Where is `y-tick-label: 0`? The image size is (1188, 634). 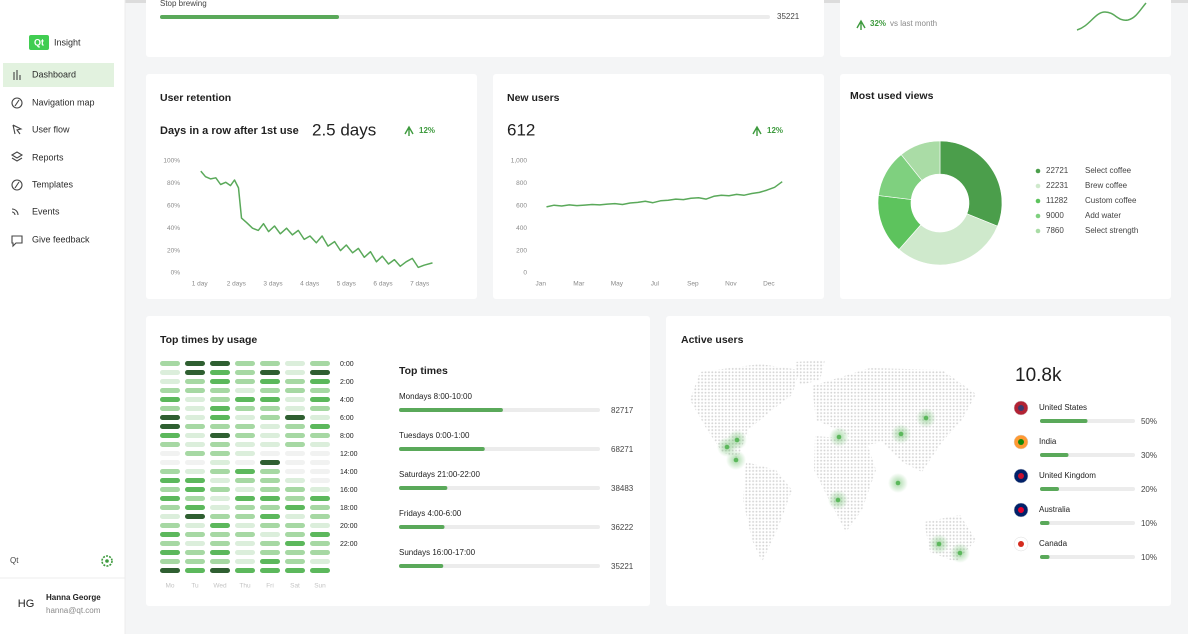 y-tick-label: 0 is located at coordinates (525, 273).